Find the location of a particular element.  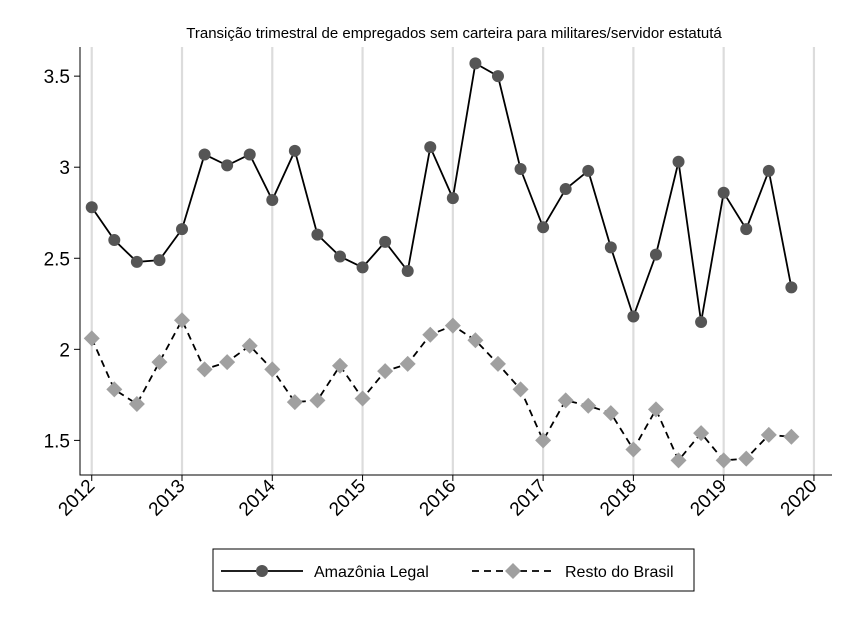

x-tick-label: 2019 is located at coordinates (708, 498).